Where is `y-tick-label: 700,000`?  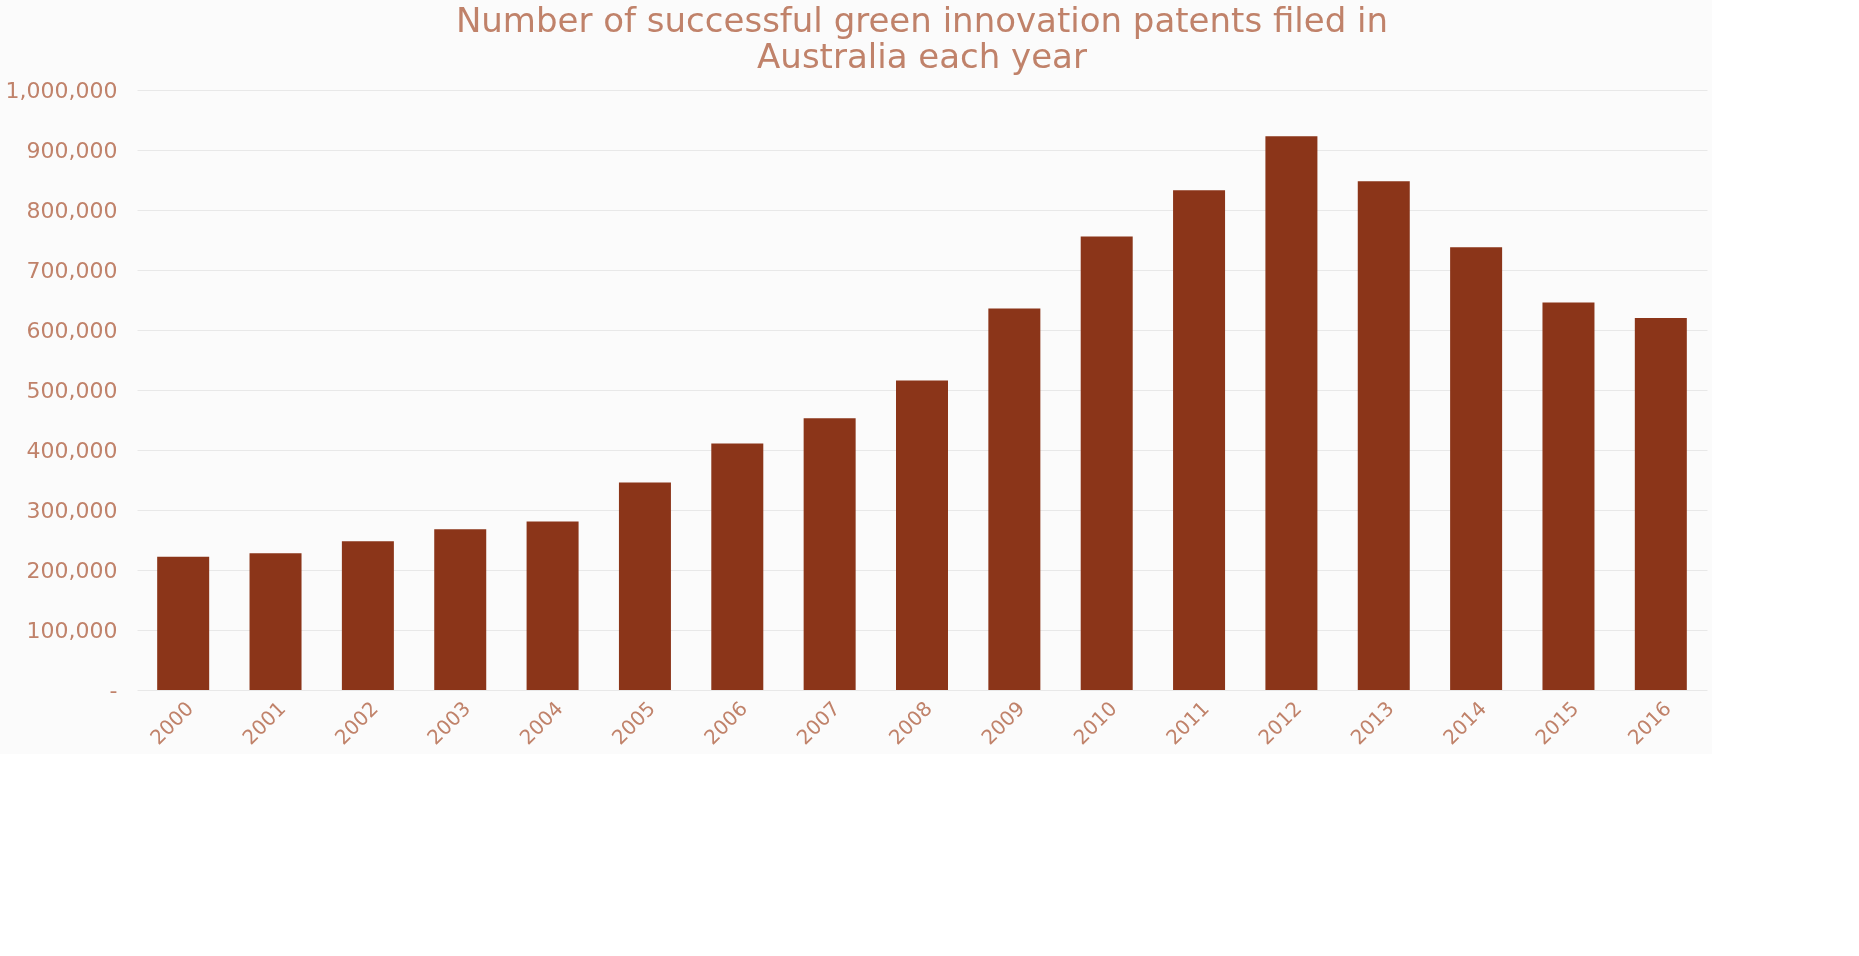 y-tick-label: 700,000 is located at coordinates (72, 270).